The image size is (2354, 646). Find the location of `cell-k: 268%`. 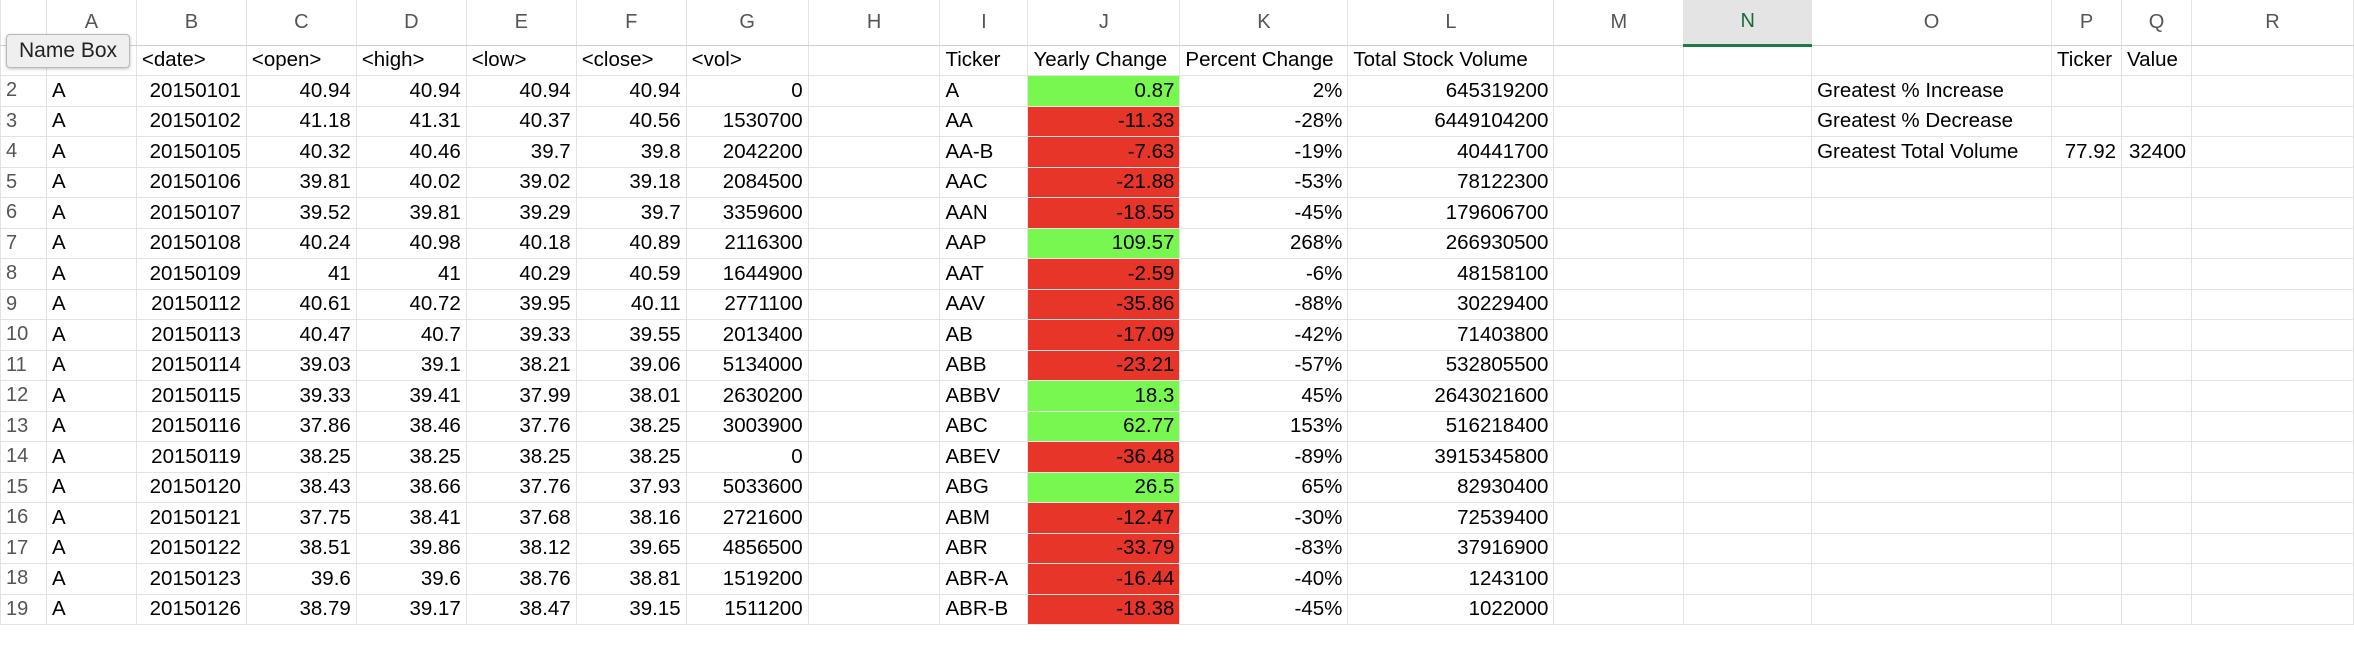

cell-k: 268% is located at coordinates (1264, 243).